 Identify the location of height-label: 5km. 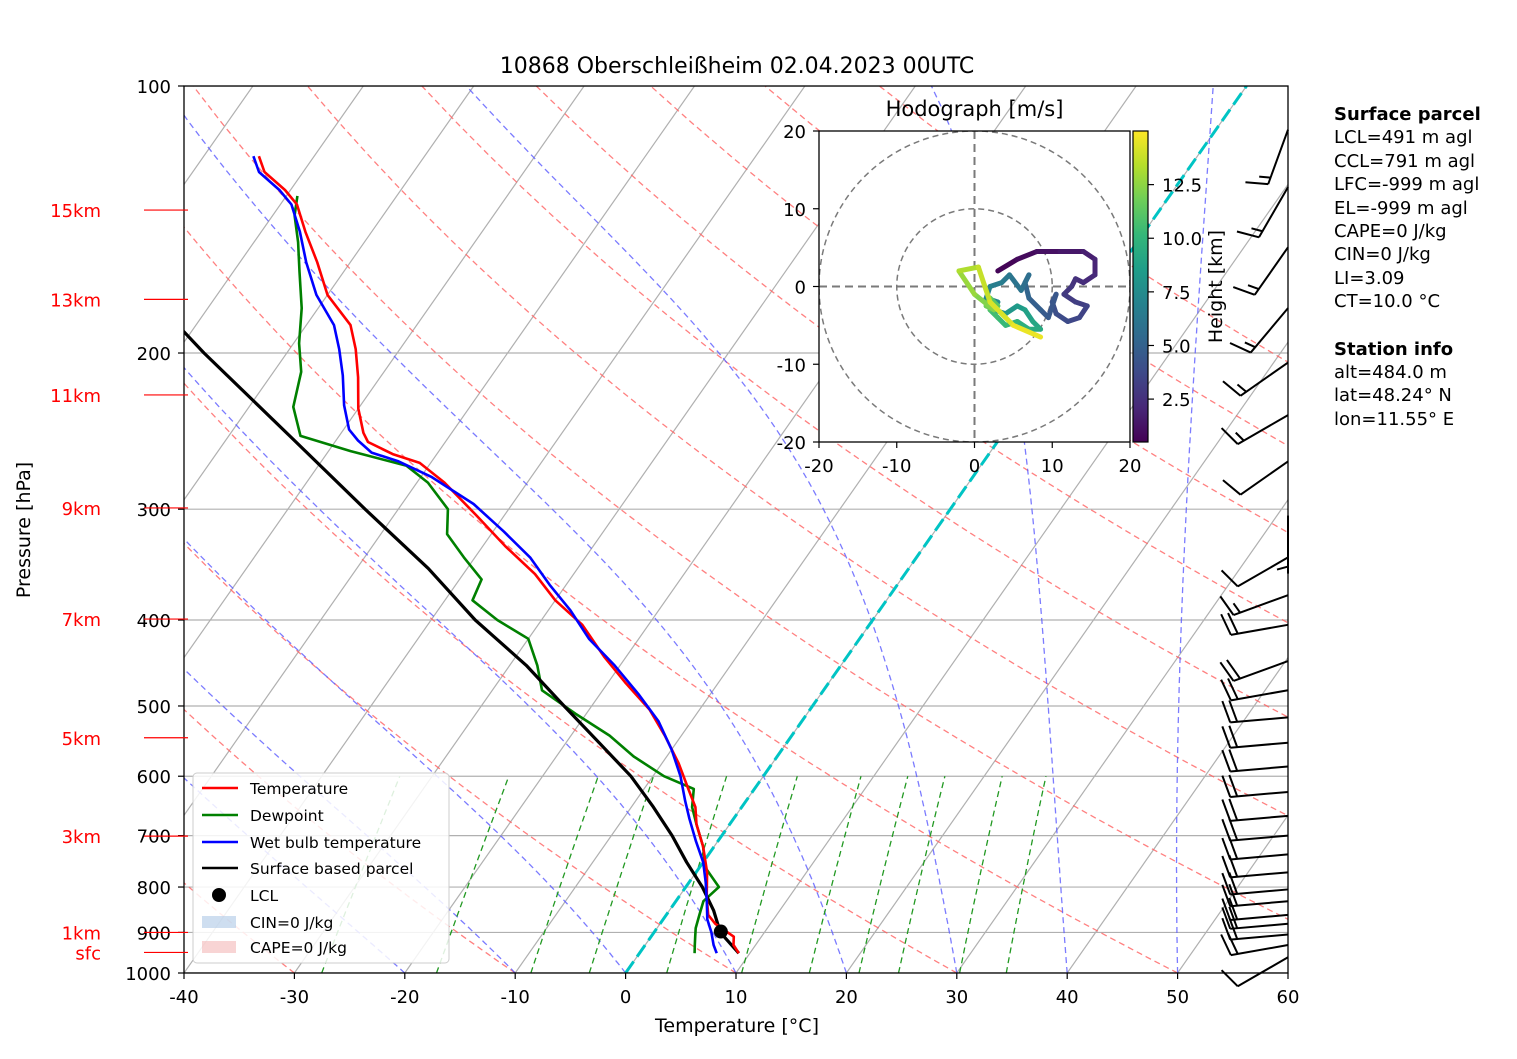
(81, 739).